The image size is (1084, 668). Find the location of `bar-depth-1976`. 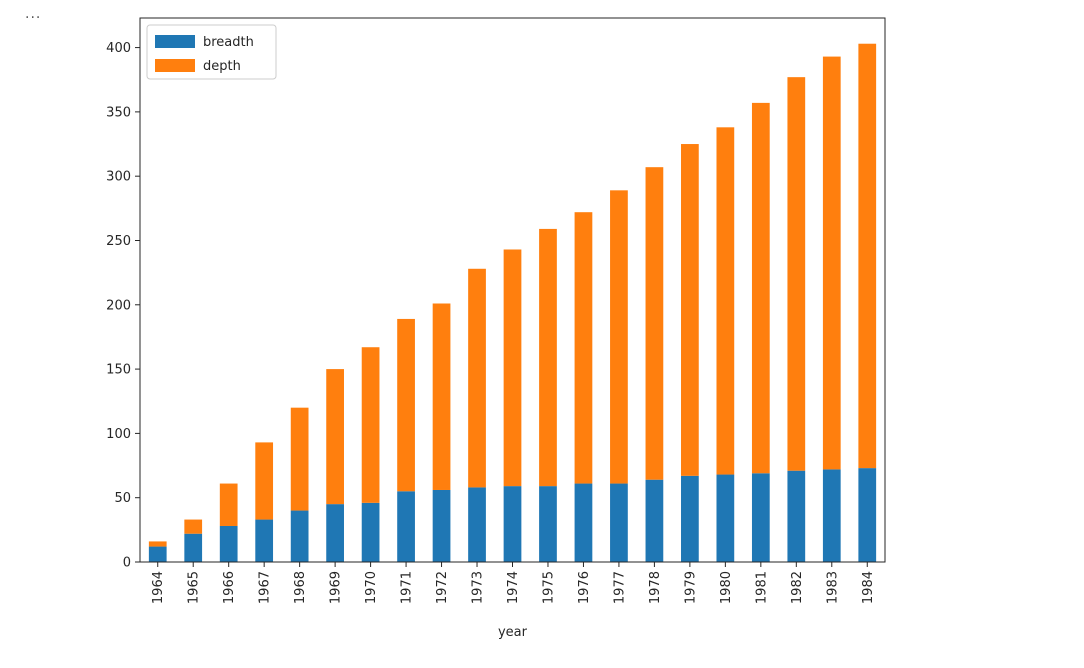

bar-depth-1976 is located at coordinates (583, 348).